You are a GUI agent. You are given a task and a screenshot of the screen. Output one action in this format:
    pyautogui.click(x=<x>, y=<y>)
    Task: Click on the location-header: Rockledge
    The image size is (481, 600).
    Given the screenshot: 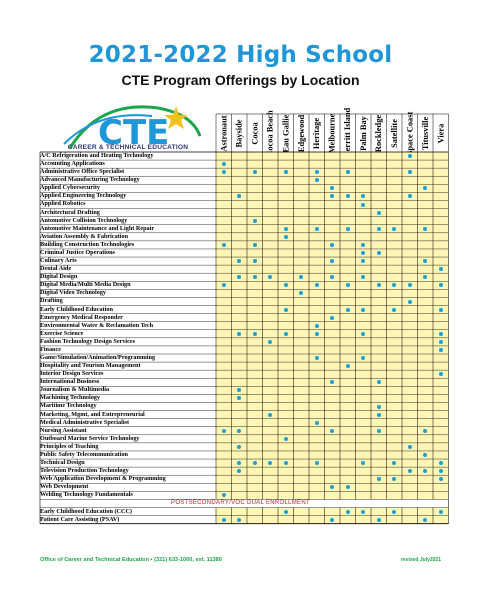 What is the action you would take?
    pyautogui.click(x=379, y=133)
    